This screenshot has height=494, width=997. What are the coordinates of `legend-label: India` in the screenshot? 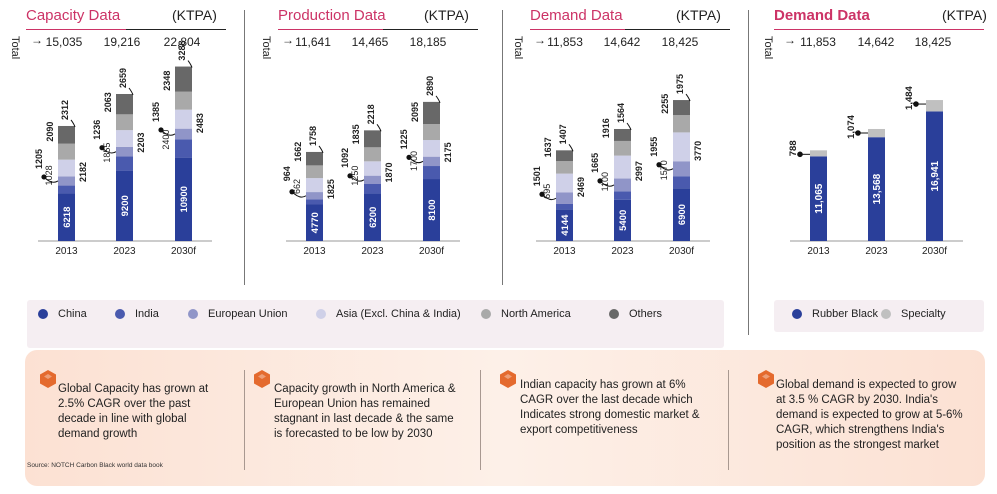 It's located at (147, 314).